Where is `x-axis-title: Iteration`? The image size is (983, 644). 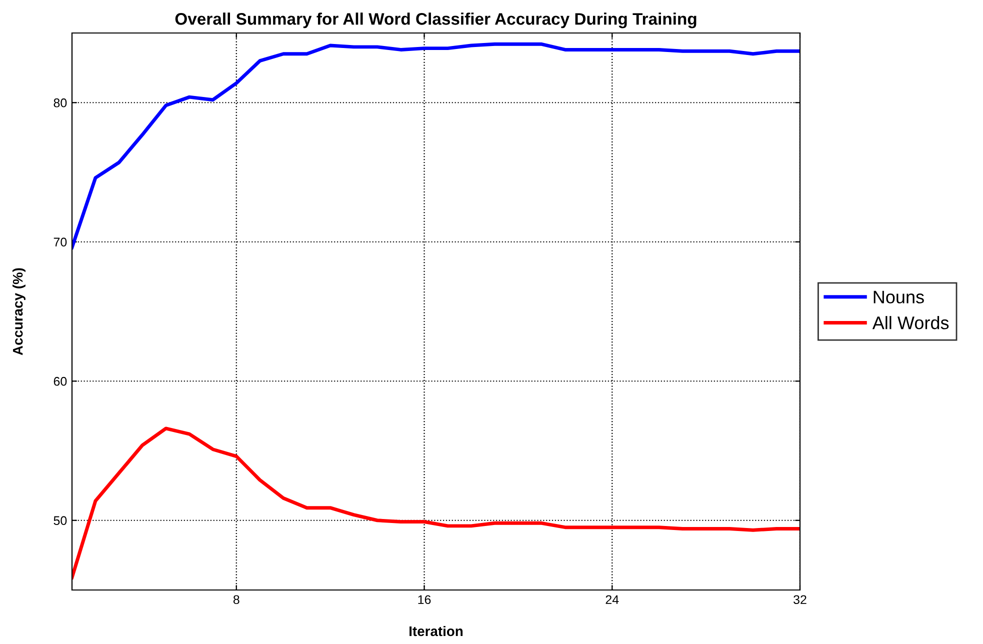
x-axis-title: Iteration is located at coordinates (436, 631).